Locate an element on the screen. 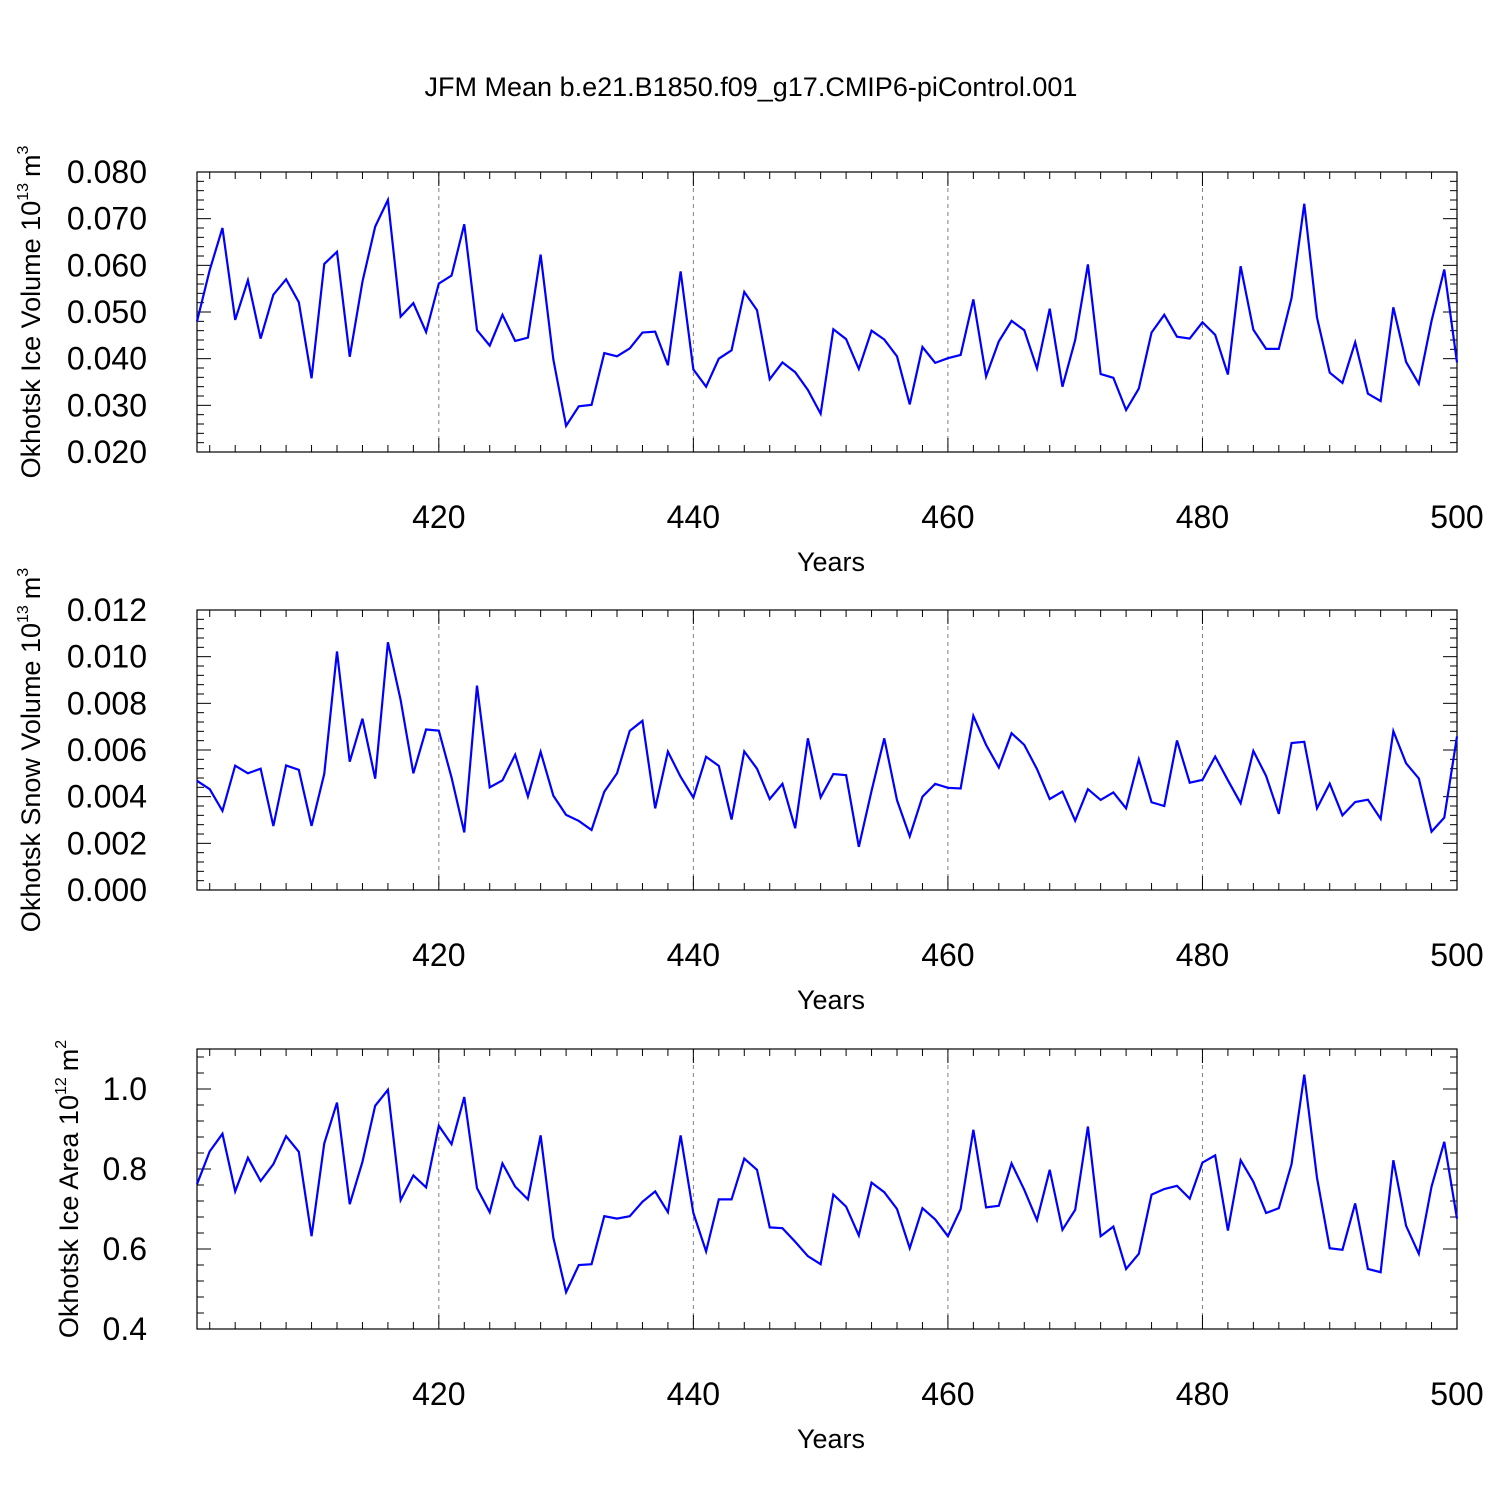 The image size is (1500, 1500). chart-2-ytick-label: 0.008 is located at coordinates (107, 703).